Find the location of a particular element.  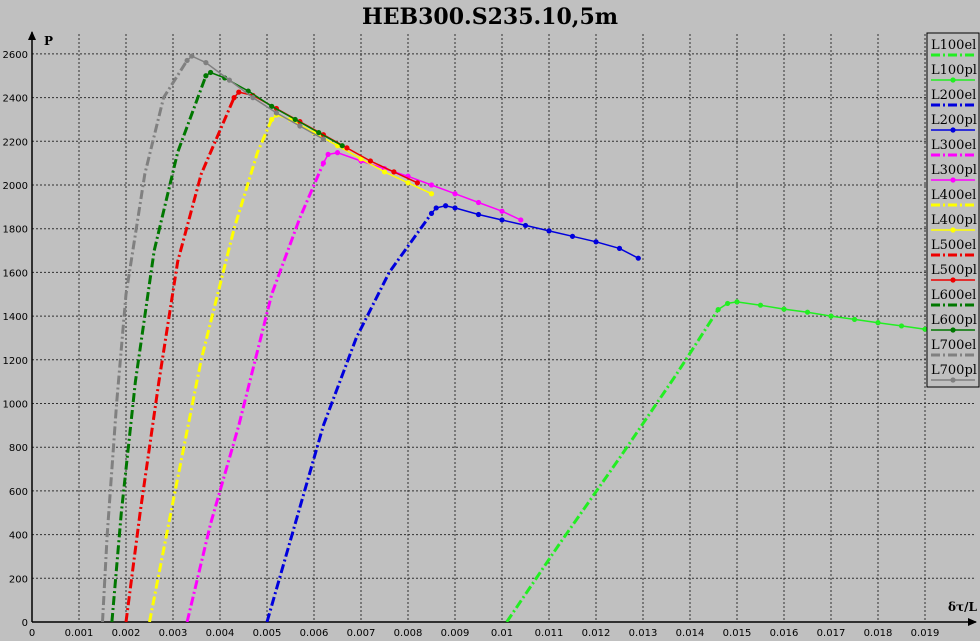

legend-label: L300el is located at coordinates (953, 145).